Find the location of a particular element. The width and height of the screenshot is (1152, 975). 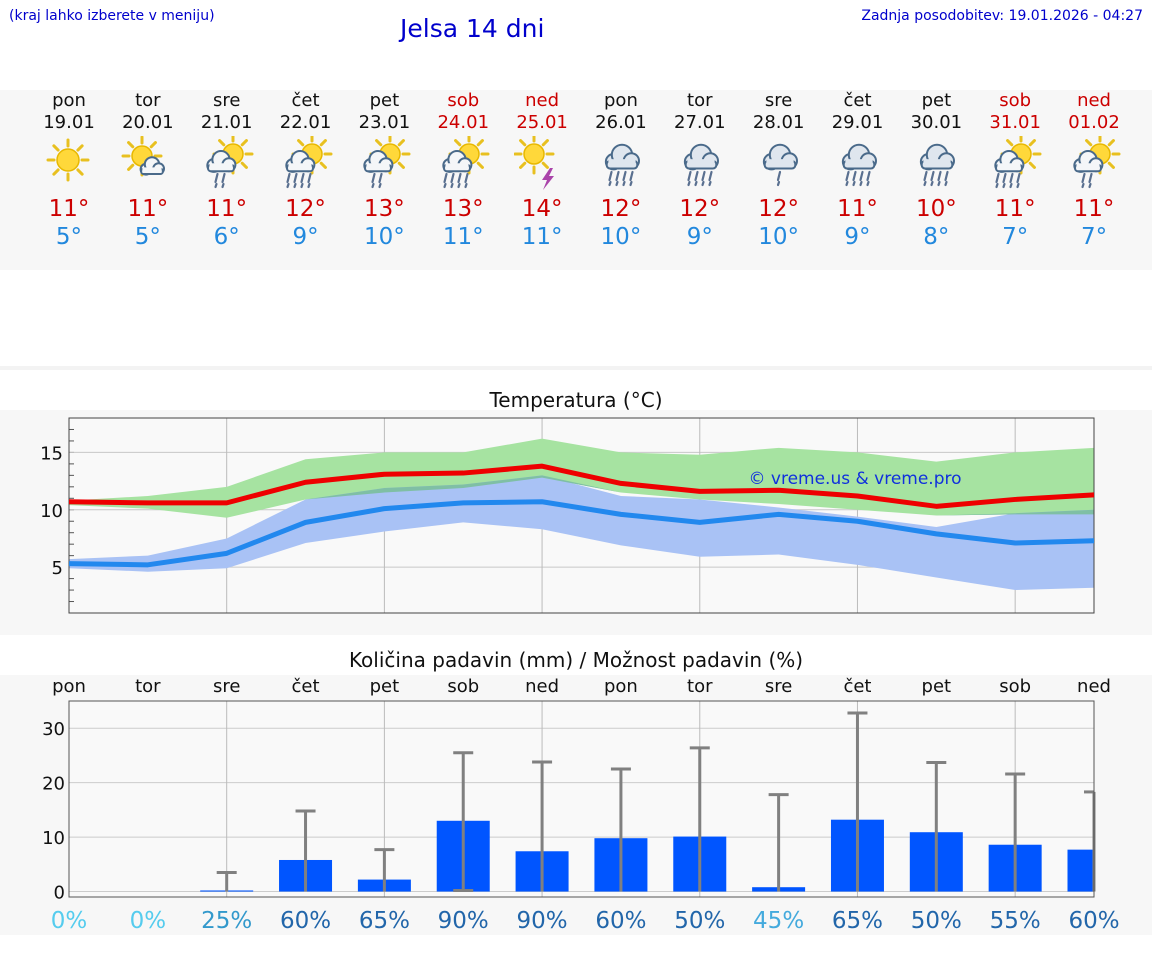

sun-thunder-icon is located at coordinates (534, 163).